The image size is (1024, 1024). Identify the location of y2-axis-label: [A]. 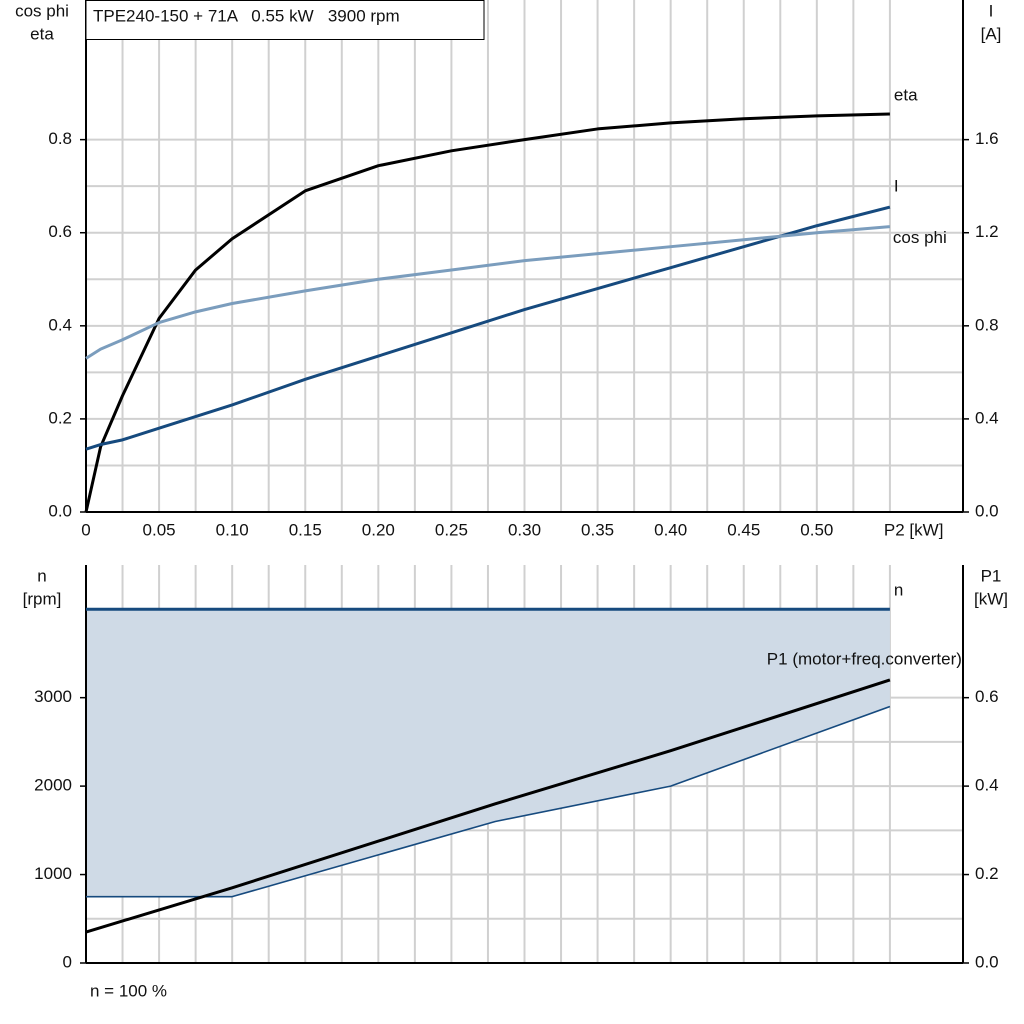
(991, 33).